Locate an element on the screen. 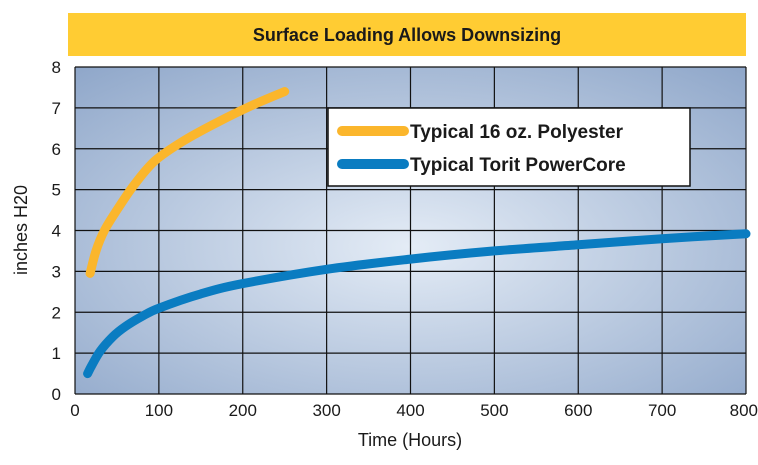 This screenshot has height=465, width=758. y-tick-label: 2 is located at coordinates (56, 312).